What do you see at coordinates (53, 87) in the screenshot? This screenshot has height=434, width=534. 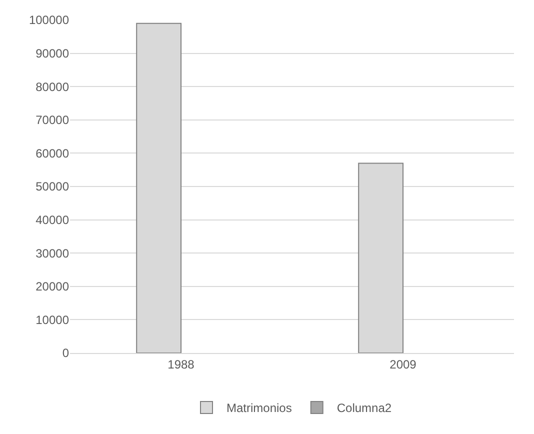 I see `y-tick-label: 80000` at bounding box center [53, 87].